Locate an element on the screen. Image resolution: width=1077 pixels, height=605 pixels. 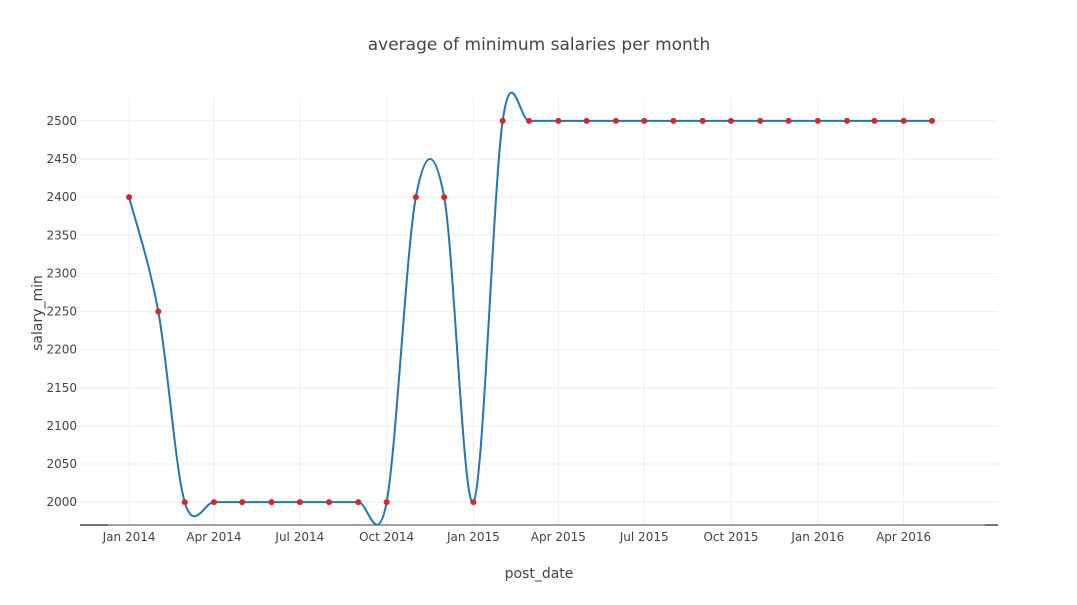
y-axis-title: salary_min is located at coordinates (38, 313).